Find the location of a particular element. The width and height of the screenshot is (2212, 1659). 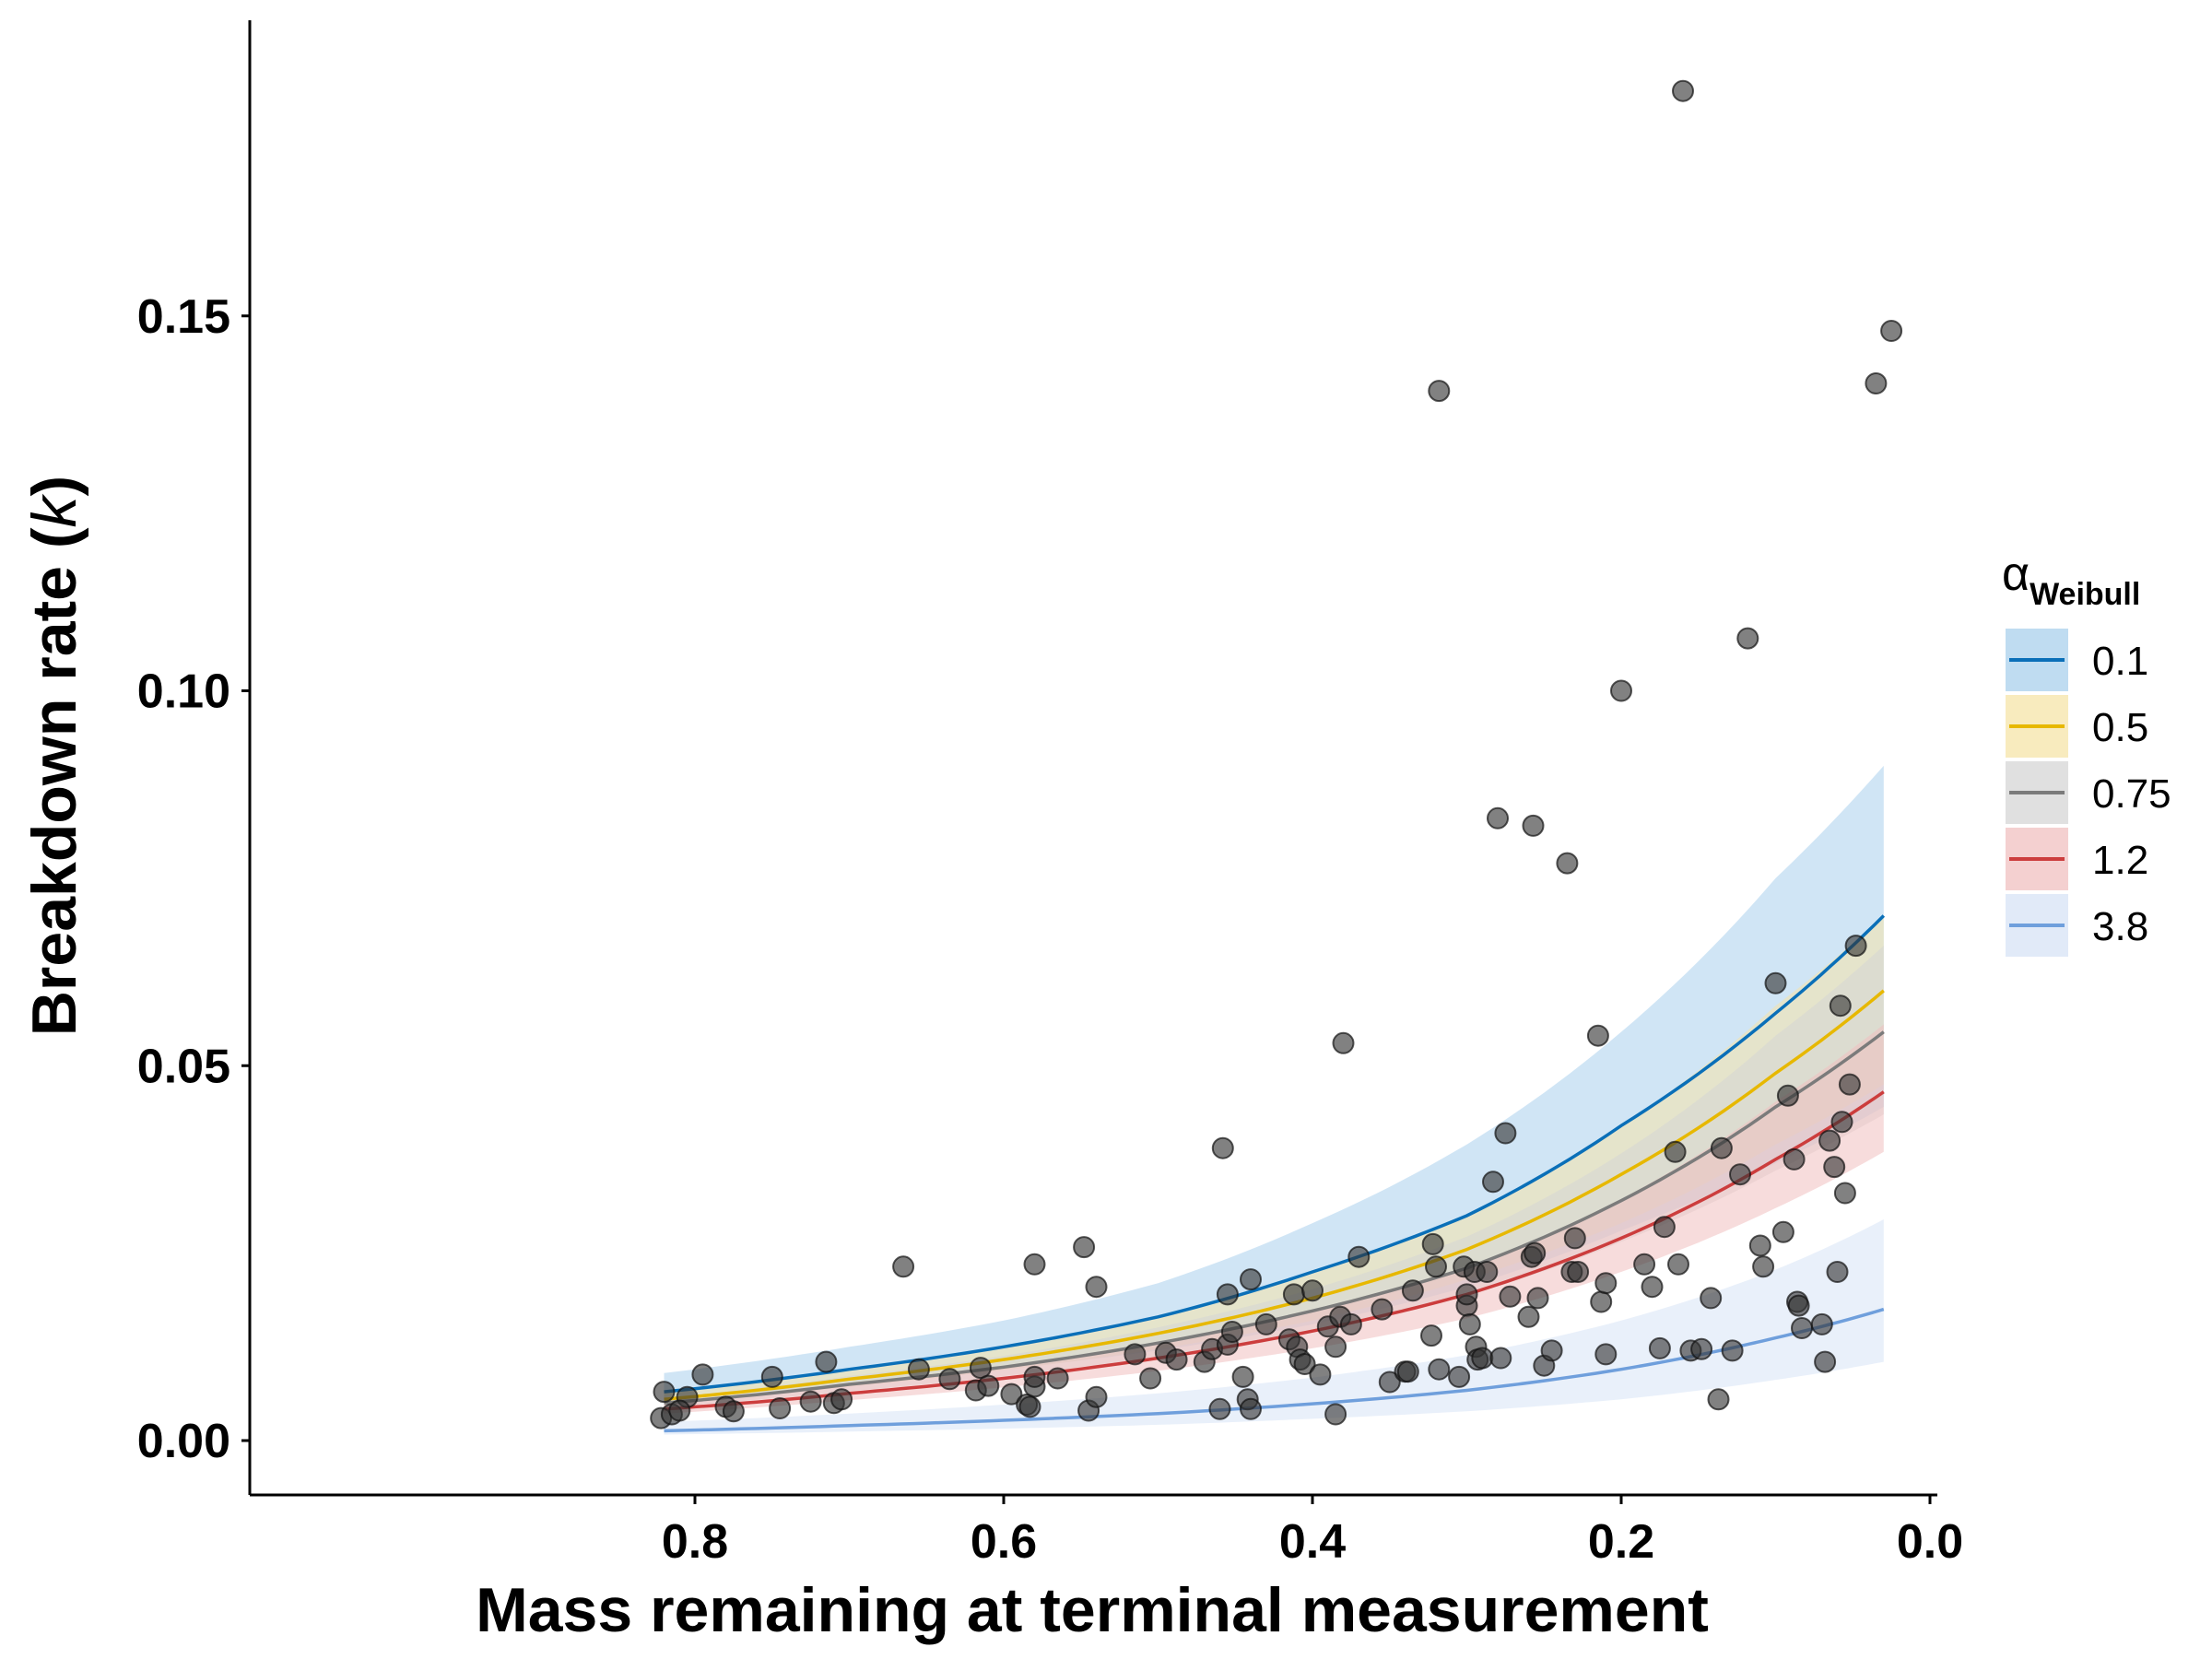

y-tick-label: 0.00 is located at coordinates (183, 1441).